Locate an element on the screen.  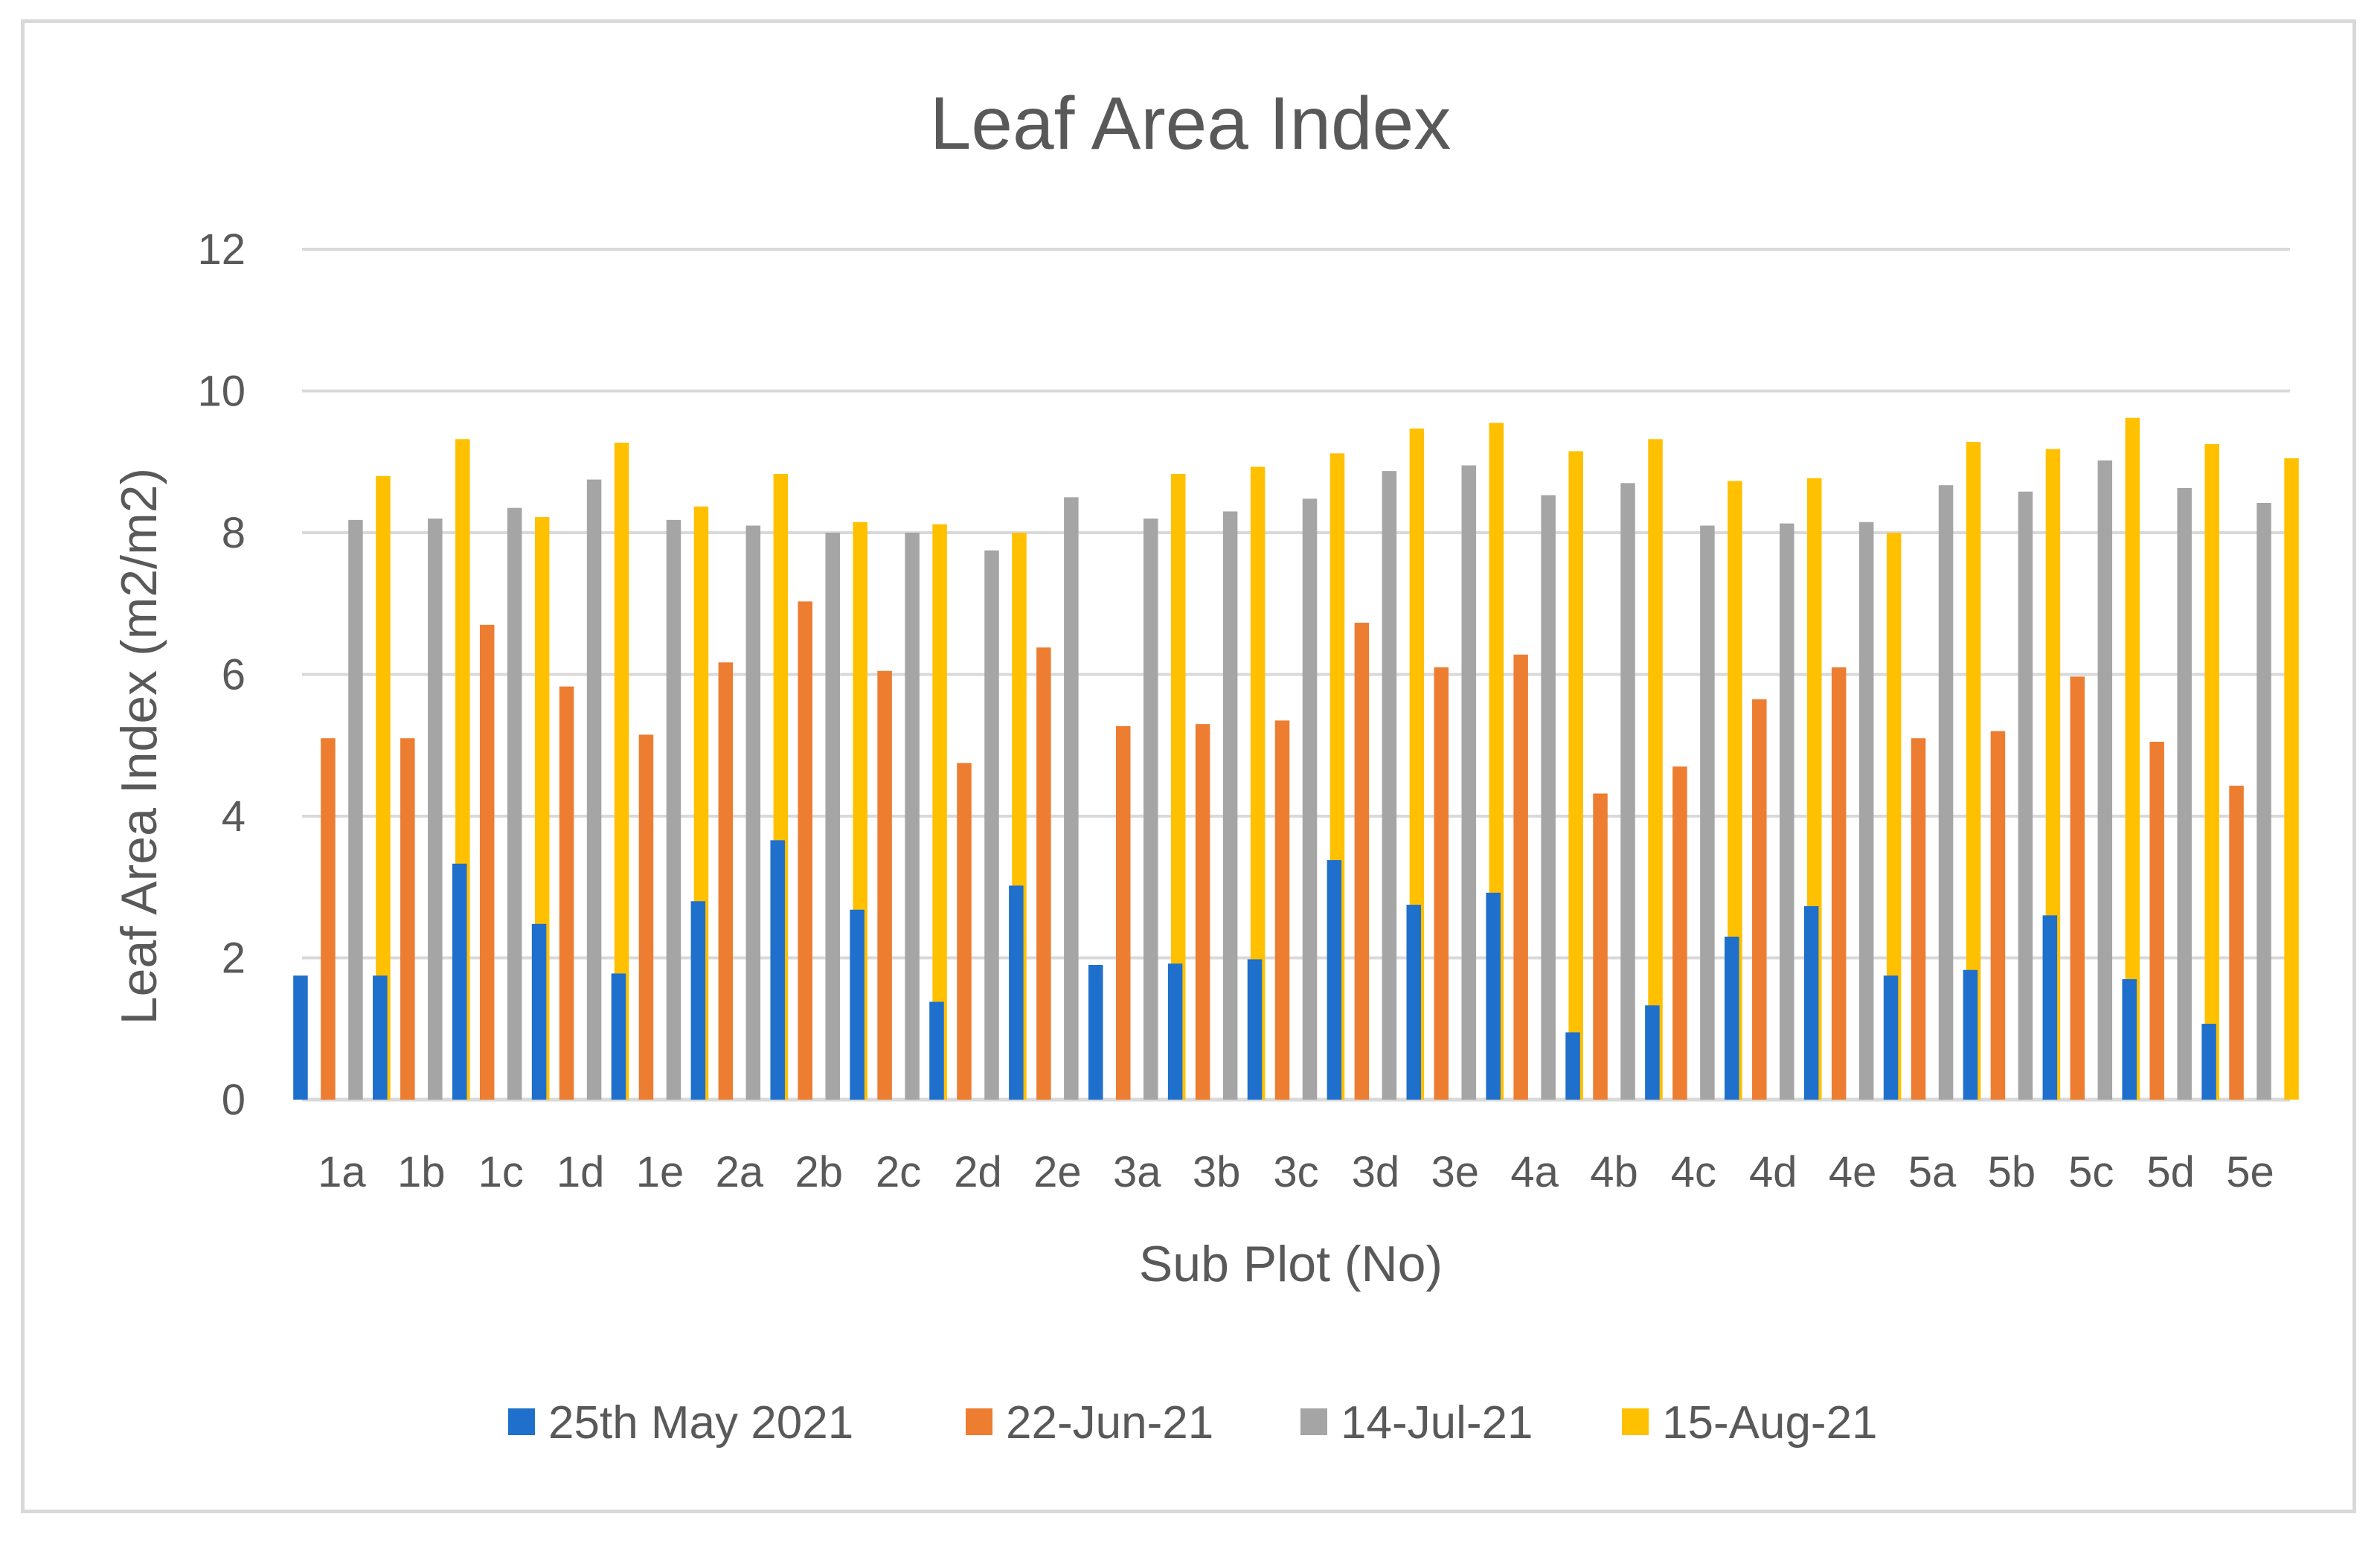
x-tick-label: 4d is located at coordinates (1773, 1172).